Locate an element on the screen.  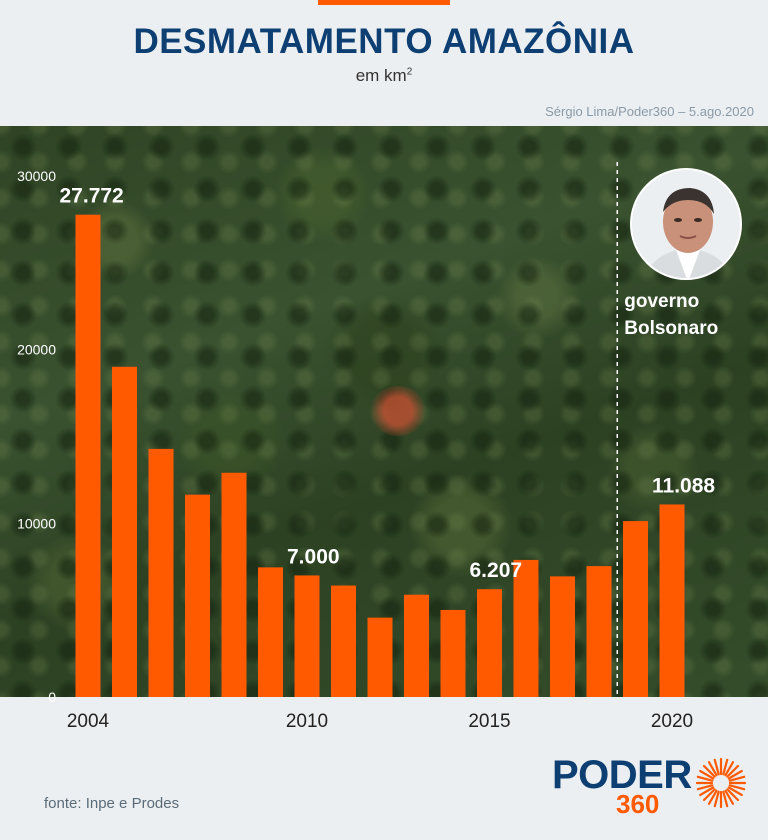
bar-2011 is located at coordinates (343, 641).